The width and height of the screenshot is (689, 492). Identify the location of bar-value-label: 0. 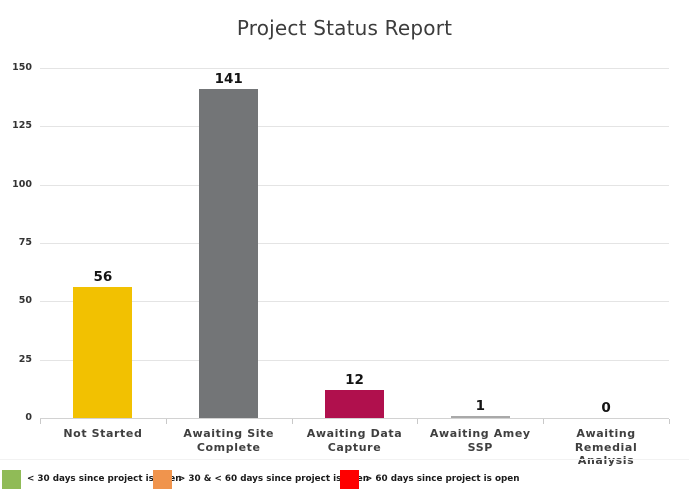
(606, 408).